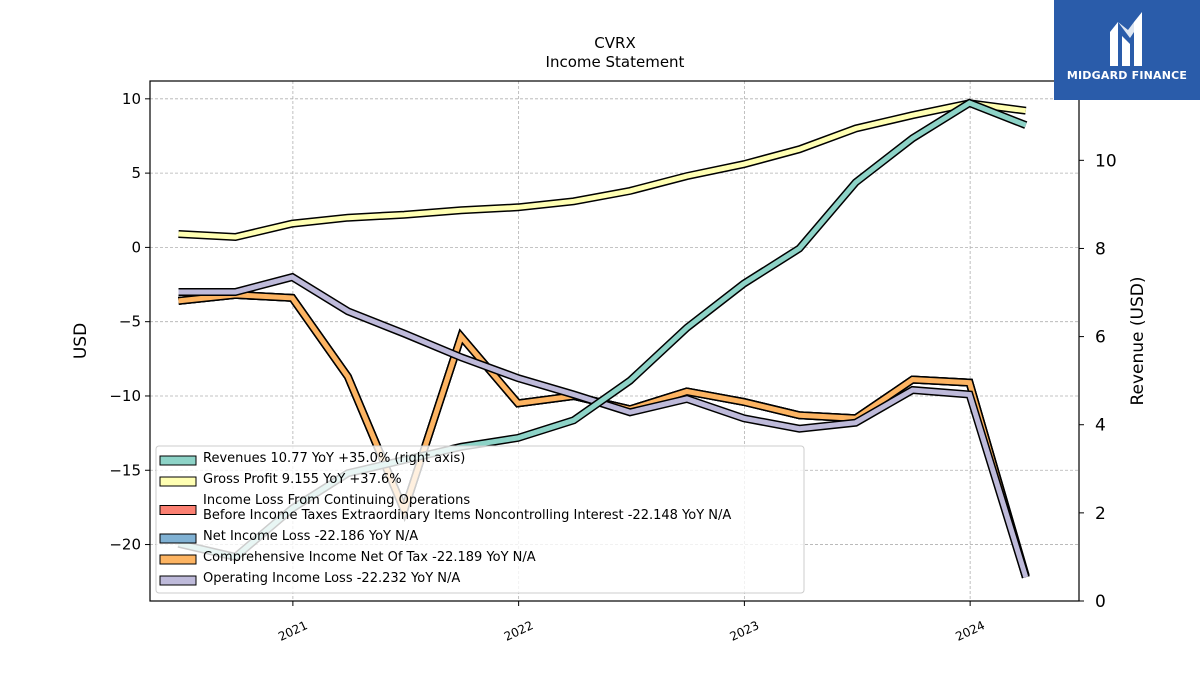  I want to click on left-axis: 10 5 0 −5 −10 −15 −20, so click(129, 322).